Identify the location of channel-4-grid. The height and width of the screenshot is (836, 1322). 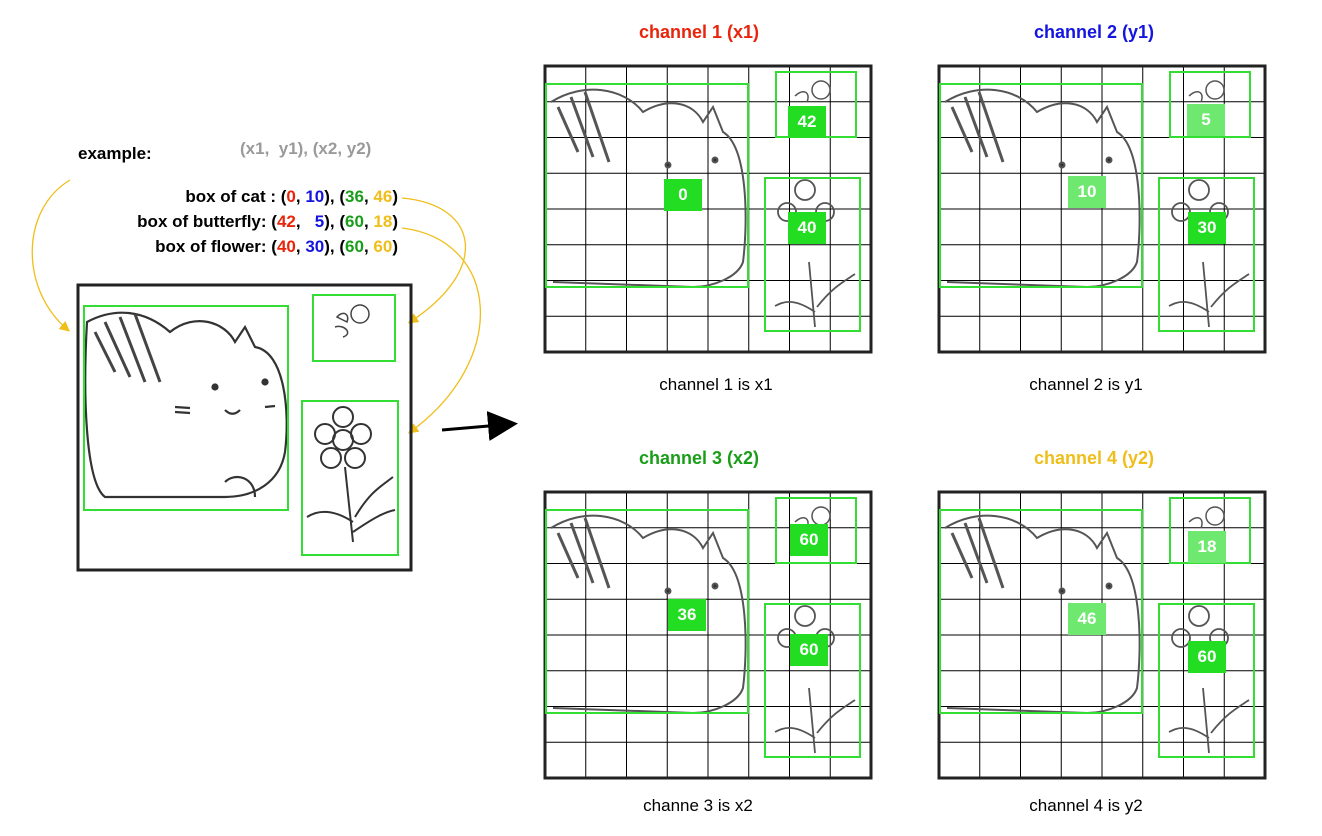
(1102, 635).